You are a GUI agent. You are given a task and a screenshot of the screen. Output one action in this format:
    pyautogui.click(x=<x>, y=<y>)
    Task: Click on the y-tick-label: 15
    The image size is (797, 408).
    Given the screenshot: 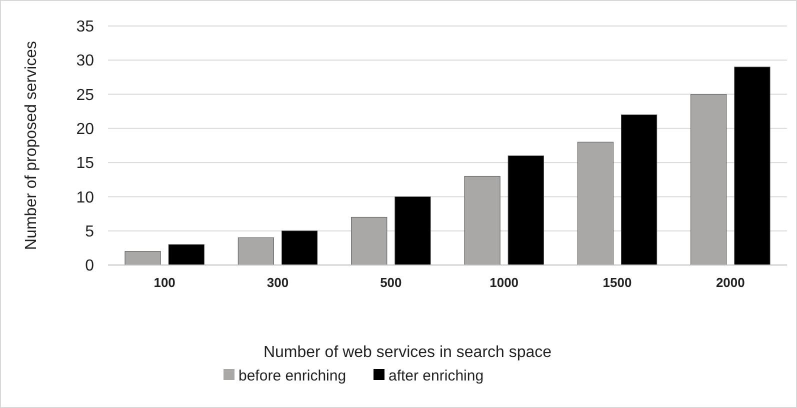 What is the action you would take?
    pyautogui.click(x=85, y=163)
    